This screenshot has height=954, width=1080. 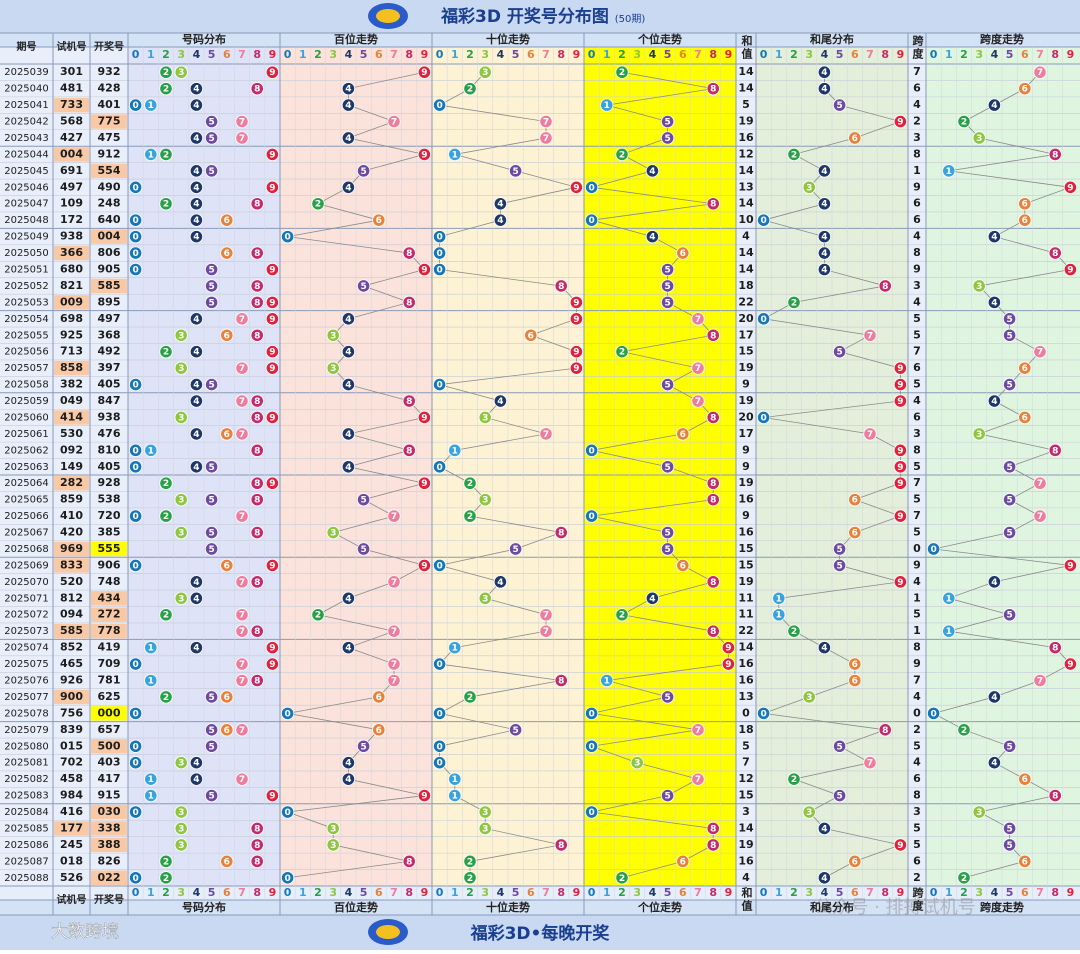 I want to click on span: 5, so click(x=917, y=827).